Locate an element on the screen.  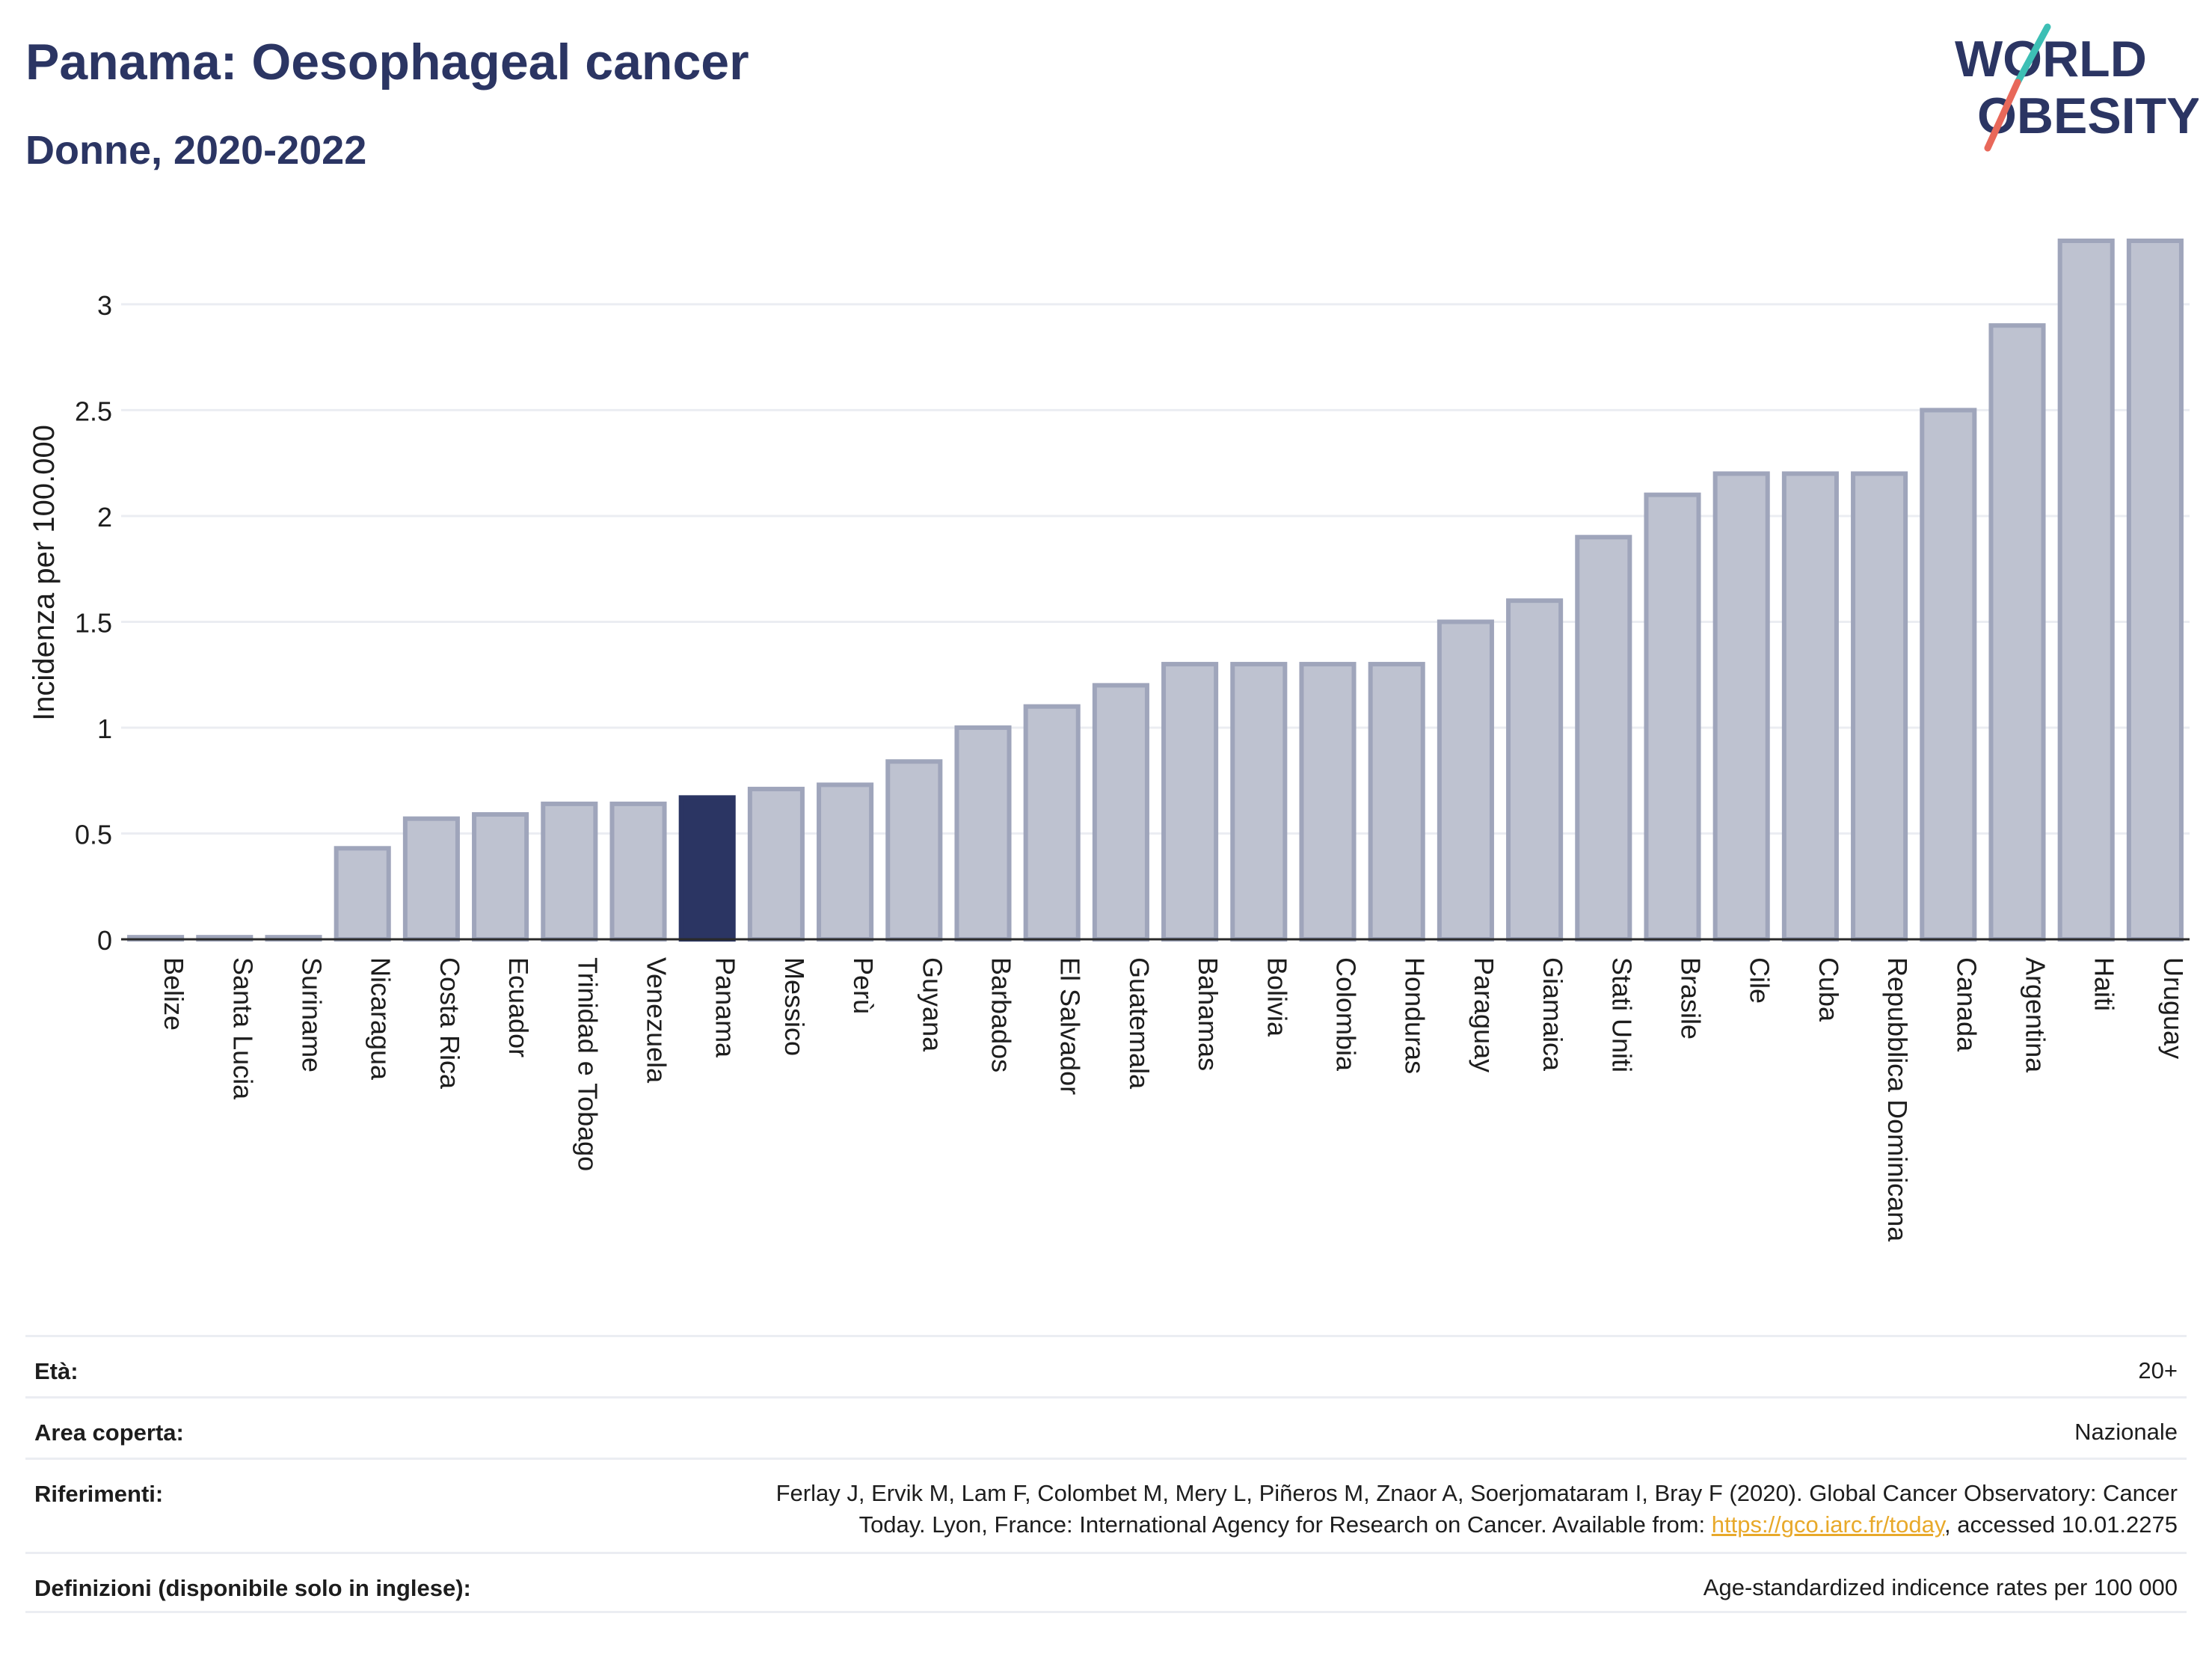
x-tick-label: Panama is located at coordinates (725, 1007).